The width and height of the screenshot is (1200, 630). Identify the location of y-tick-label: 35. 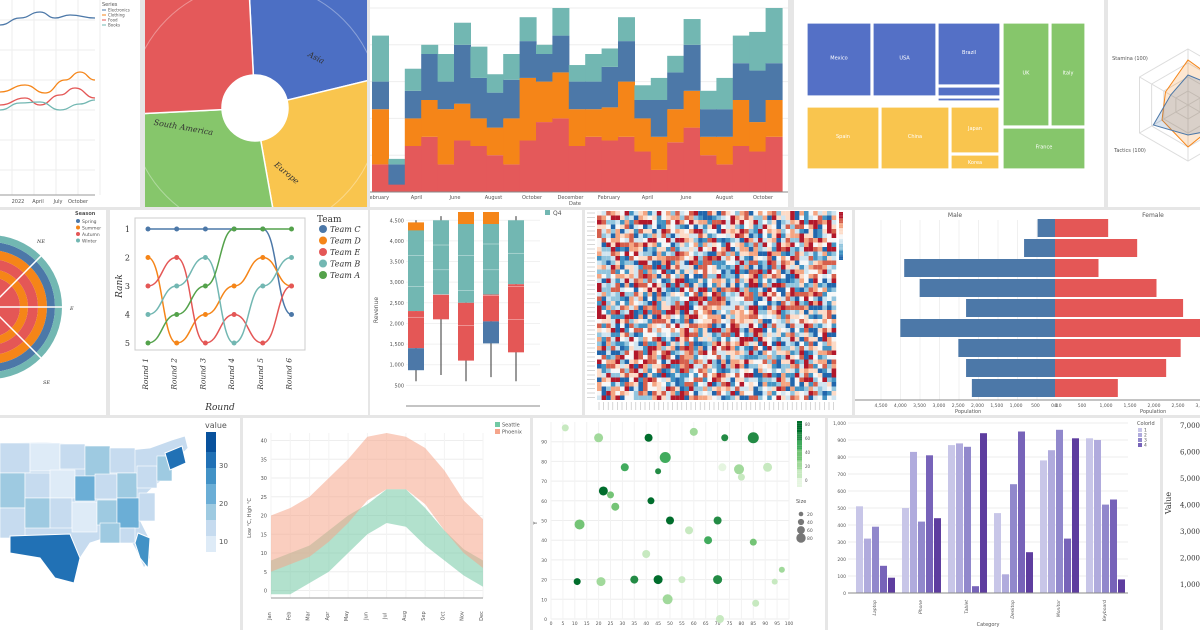
(264, 460).